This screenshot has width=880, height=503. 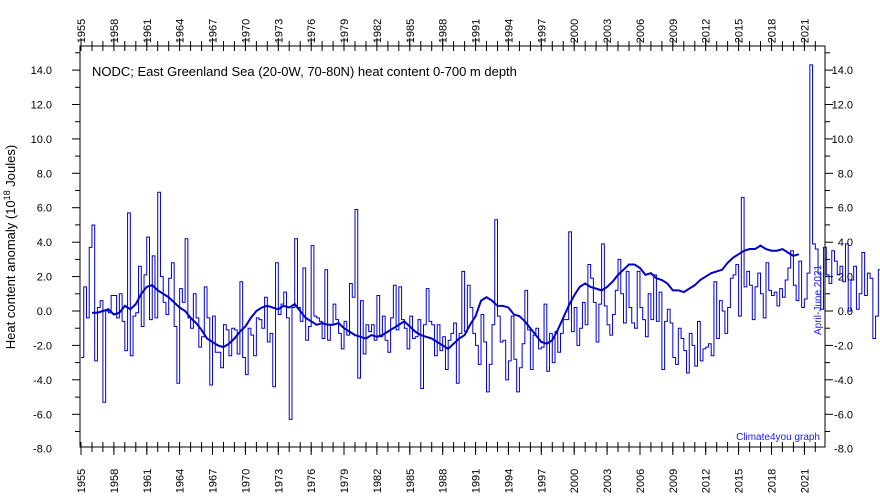 What do you see at coordinates (773, 31) in the screenshot?
I see `x-tick-label-top: 2018` at bounding box center [773, 31].